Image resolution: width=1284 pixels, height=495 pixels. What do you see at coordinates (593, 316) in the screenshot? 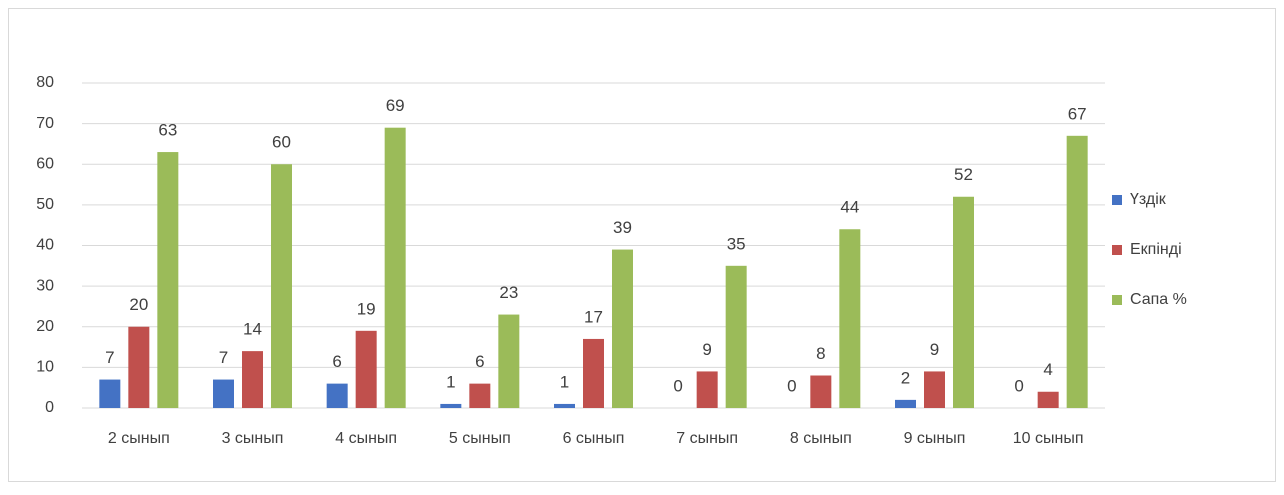
I see `value-label: 17` at bounding box center [593, 316].